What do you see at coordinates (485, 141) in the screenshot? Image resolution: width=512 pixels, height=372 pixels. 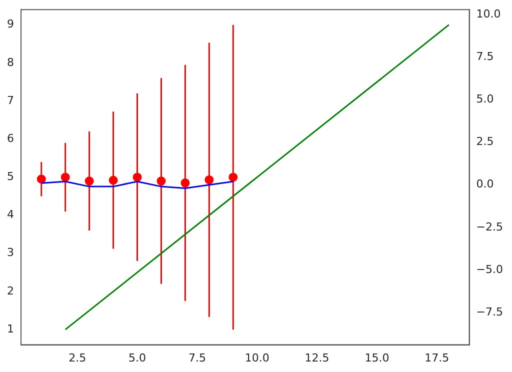 I see `y2-tick-label: 2.5` at bounding box center [485, 141].